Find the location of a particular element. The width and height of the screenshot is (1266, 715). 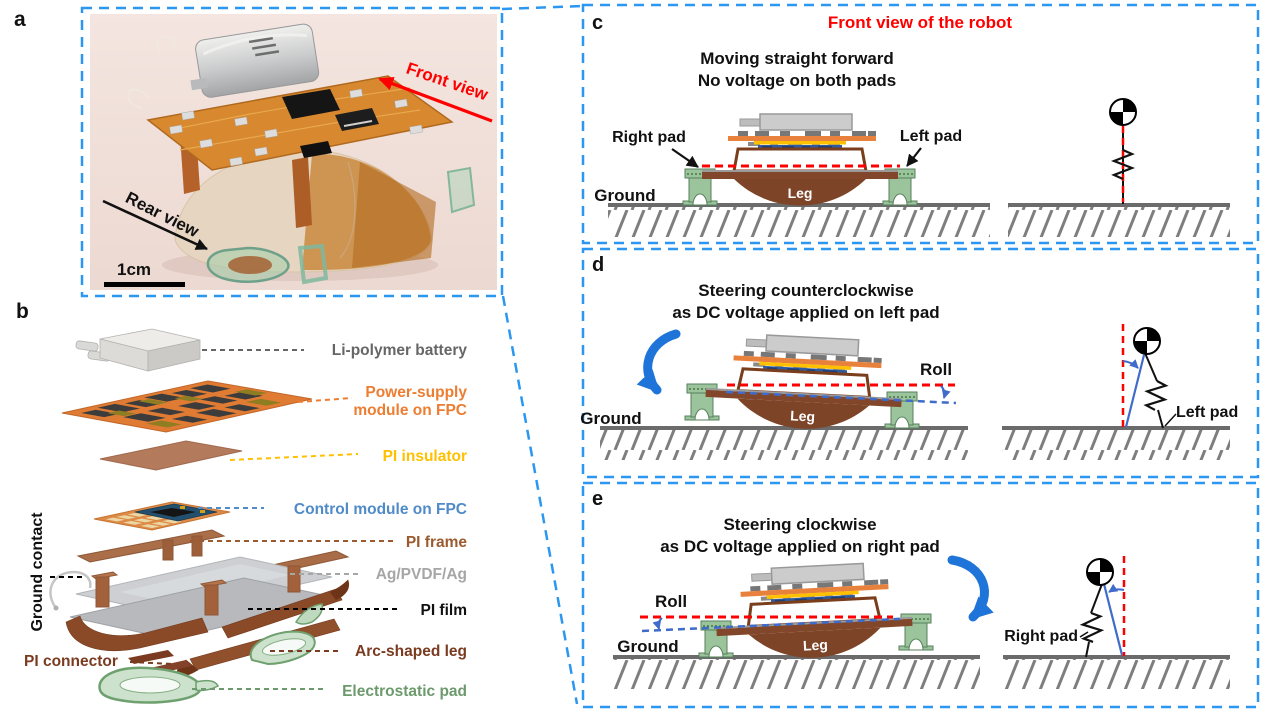

label-power-supply-module: Power-supply module on FPC is located at coordinates (410, 402).